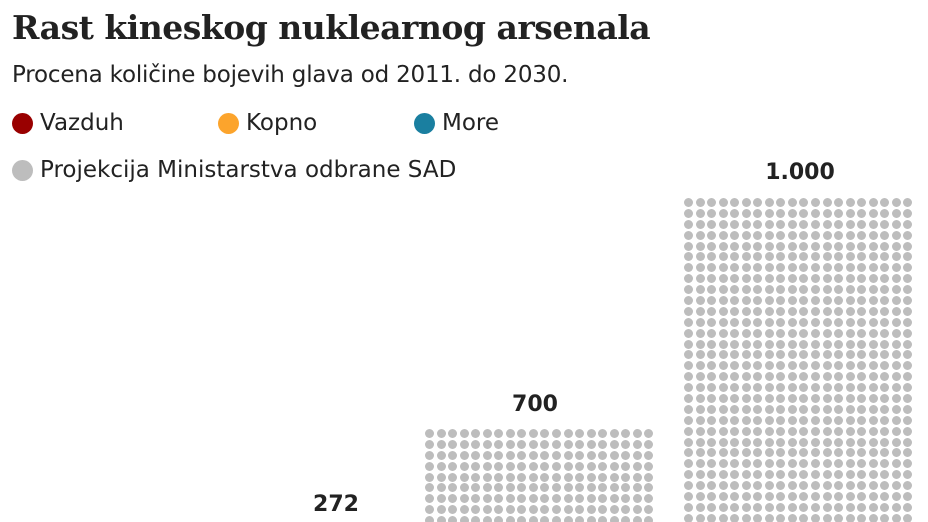 This screenshot has height=522, width=928. What do you see at coordinates (540, 475) in the screenshot?
I see `dot-bar` at bounding box center [540, 475].